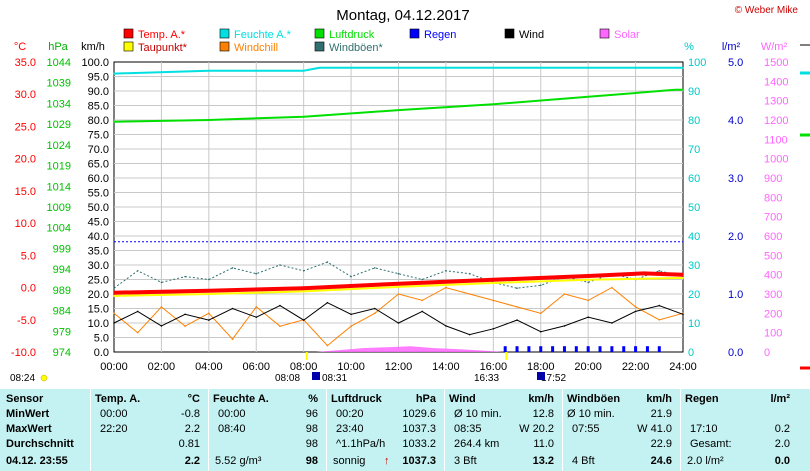 Image resolution: width=810 pixels, height=471 pixels. What do you see at coordinates (356, 399) in the screenshot?
I see `header-pressure: Luftdruck` at bounding box center [356, 399].